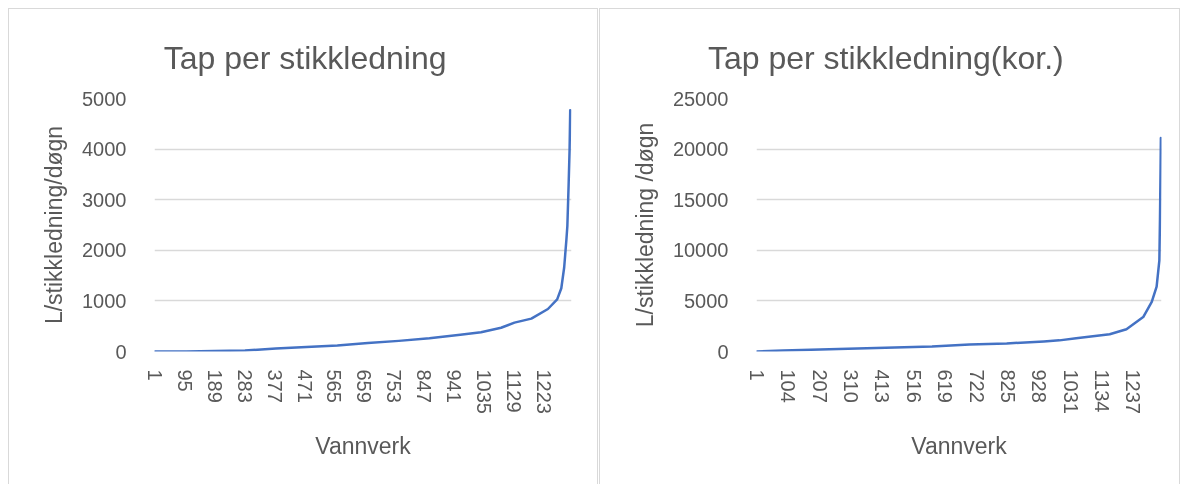 The image size is (1181, 484). Describe the element at coordinates (454, 386) in the screenshot. I see `x-tick-label: 941` at that location.